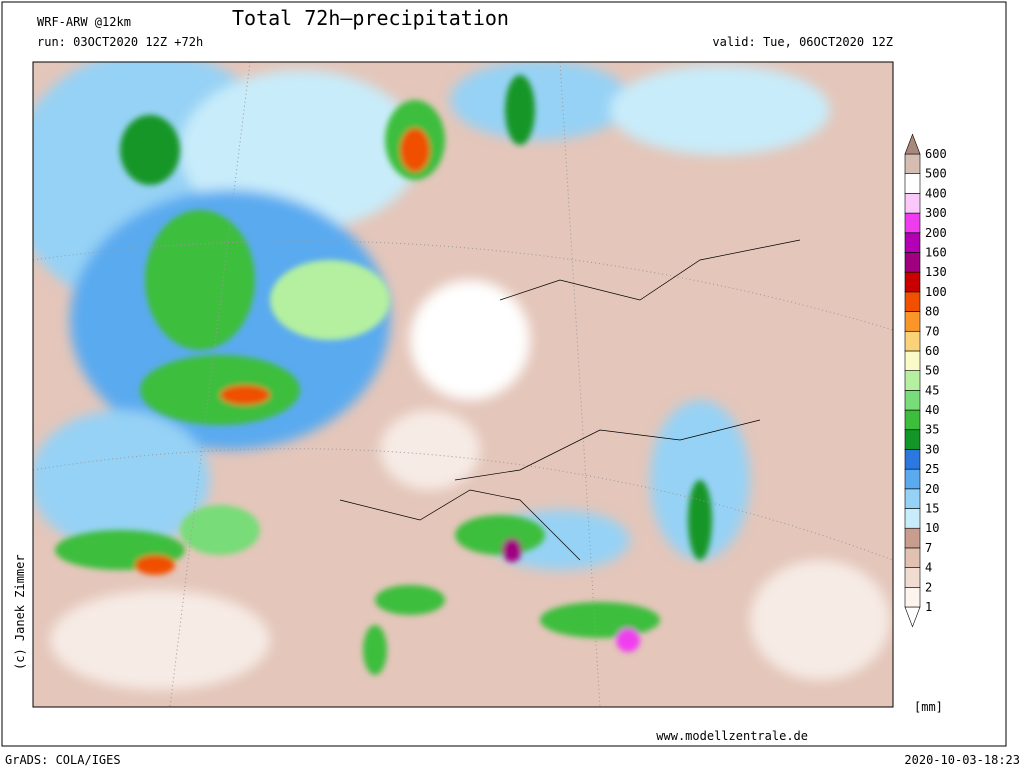 The image size is (1024, 772). Describe the element at coordinates (932, 390) in the screenshot. I see `colorbar-label: 45` at that location.